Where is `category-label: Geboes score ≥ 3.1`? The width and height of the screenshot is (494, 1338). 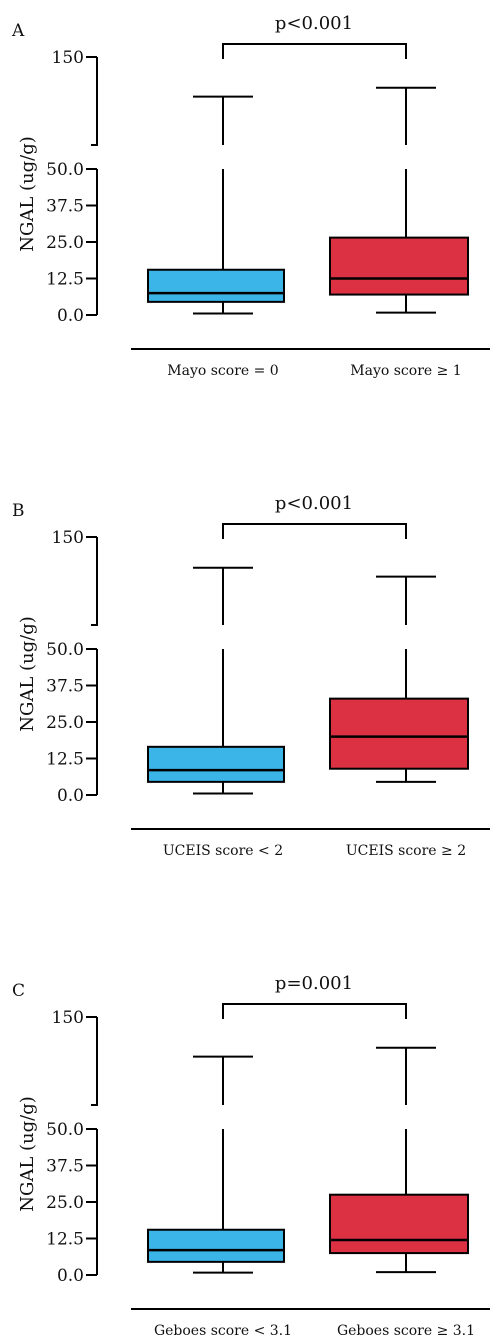 category-label: Geboes score ≥ 3.1 is located at coordinates (406, 1330).